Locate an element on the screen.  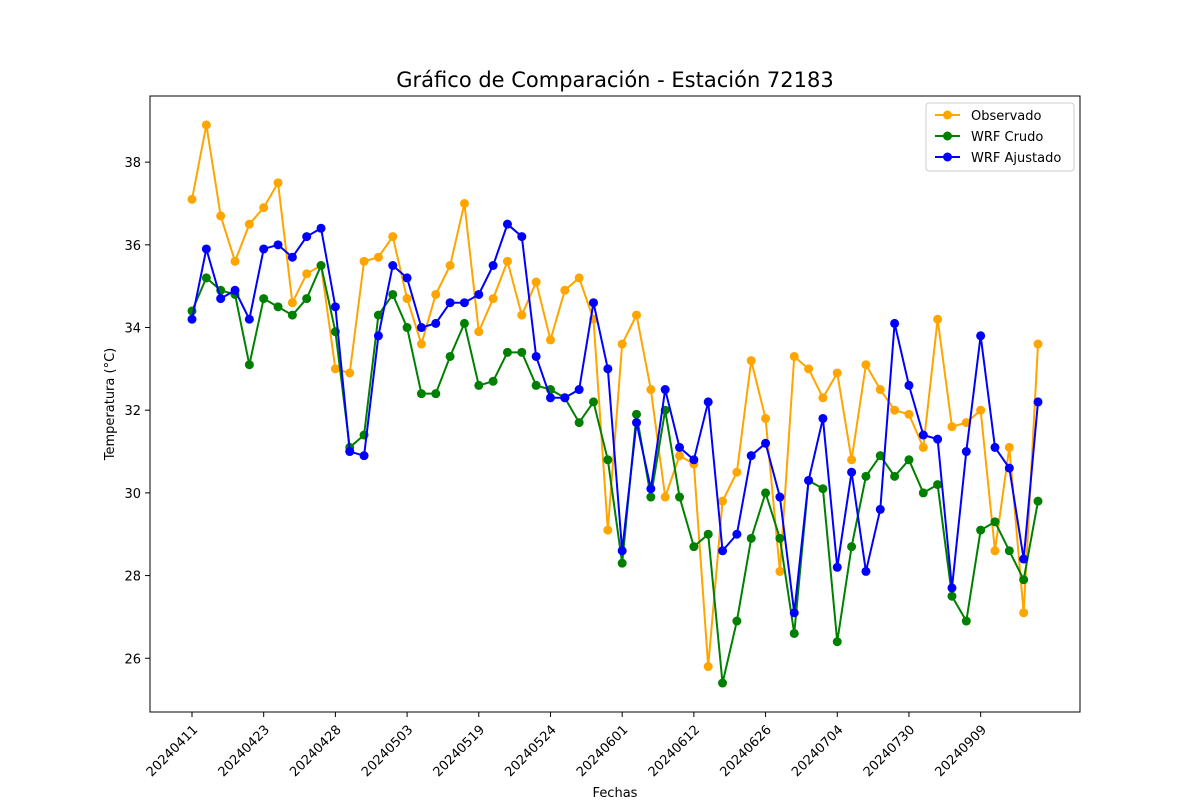
x-tick-label: 20240428 is located at coordinates (315, 751).